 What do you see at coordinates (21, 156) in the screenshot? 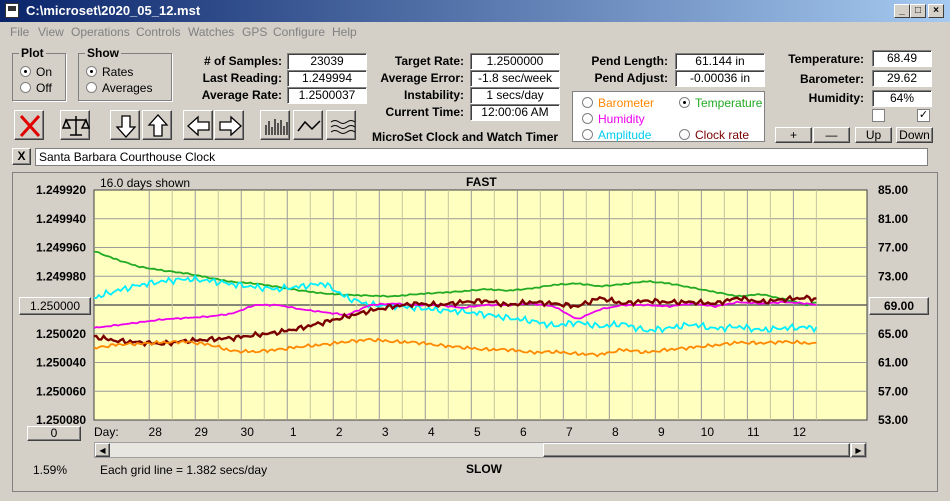
I see `clear-name-button: X` at bounding box center [21, 156].